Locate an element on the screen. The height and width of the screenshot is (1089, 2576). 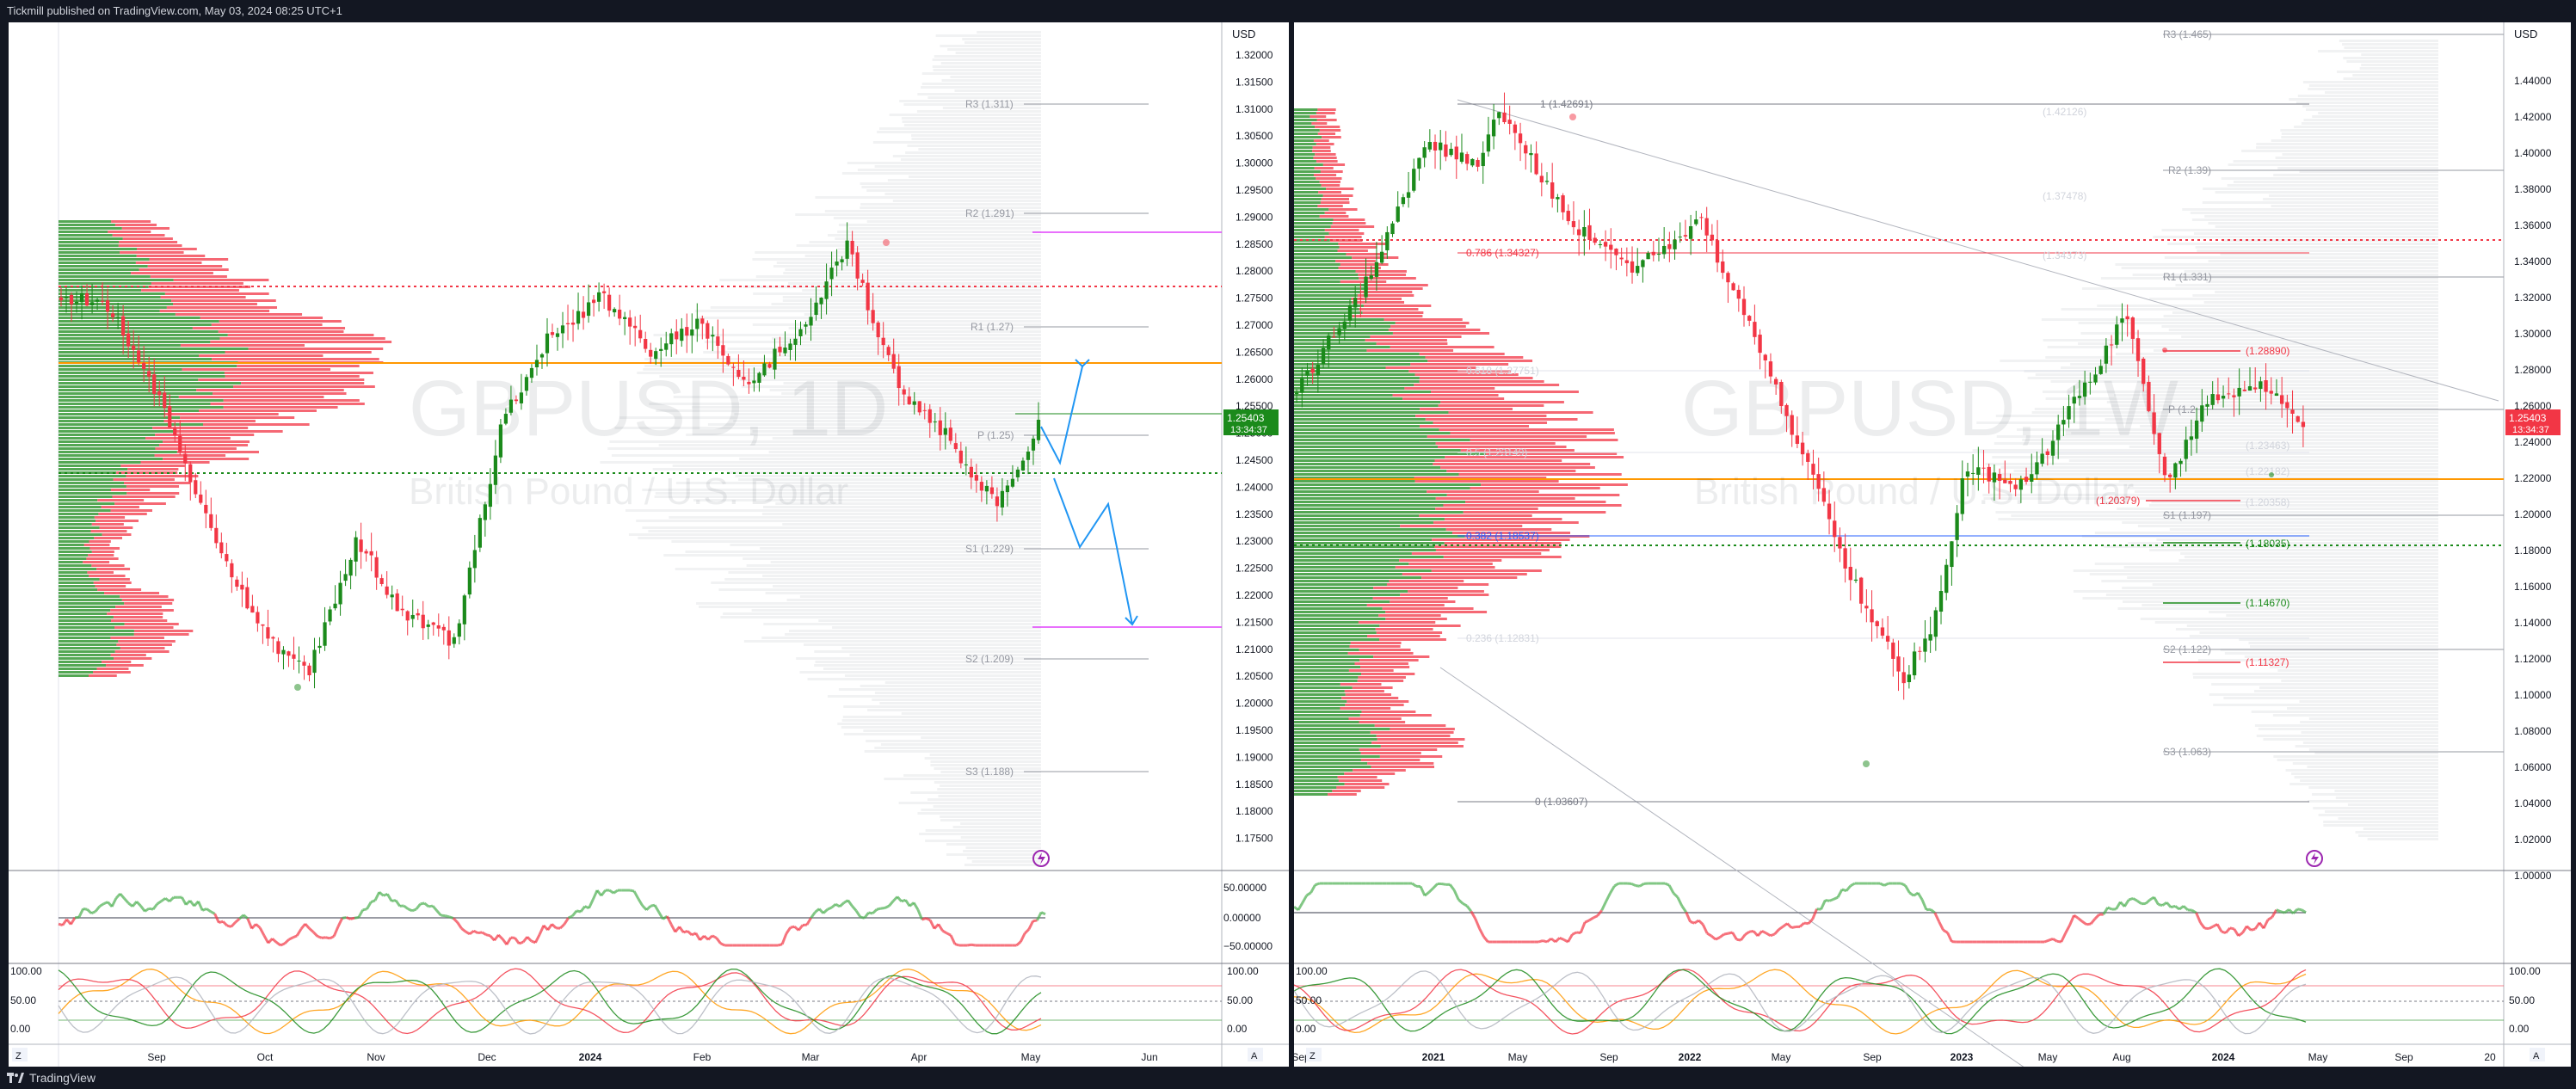
watermark-symbol: GBPUSD, 1W is located at coordinates (1930, 408).